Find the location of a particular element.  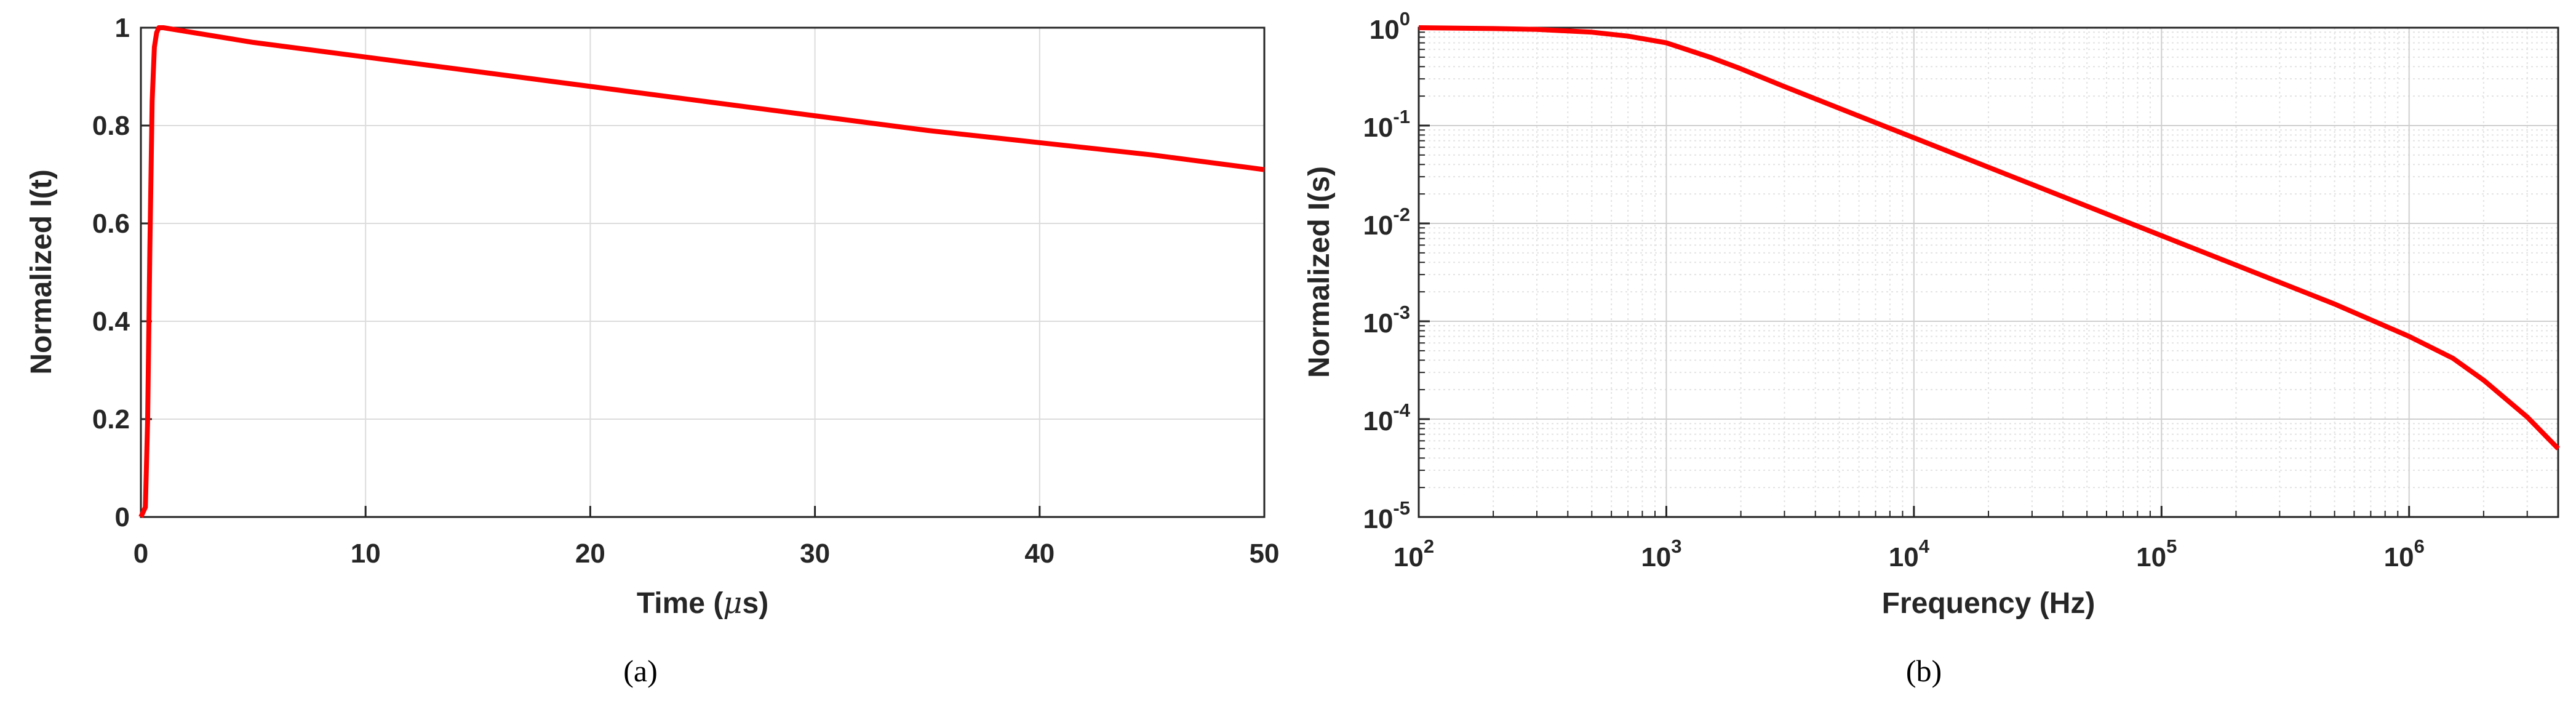

panel-b-x-tick-label: 10² is located at coordinates (1414, 553).